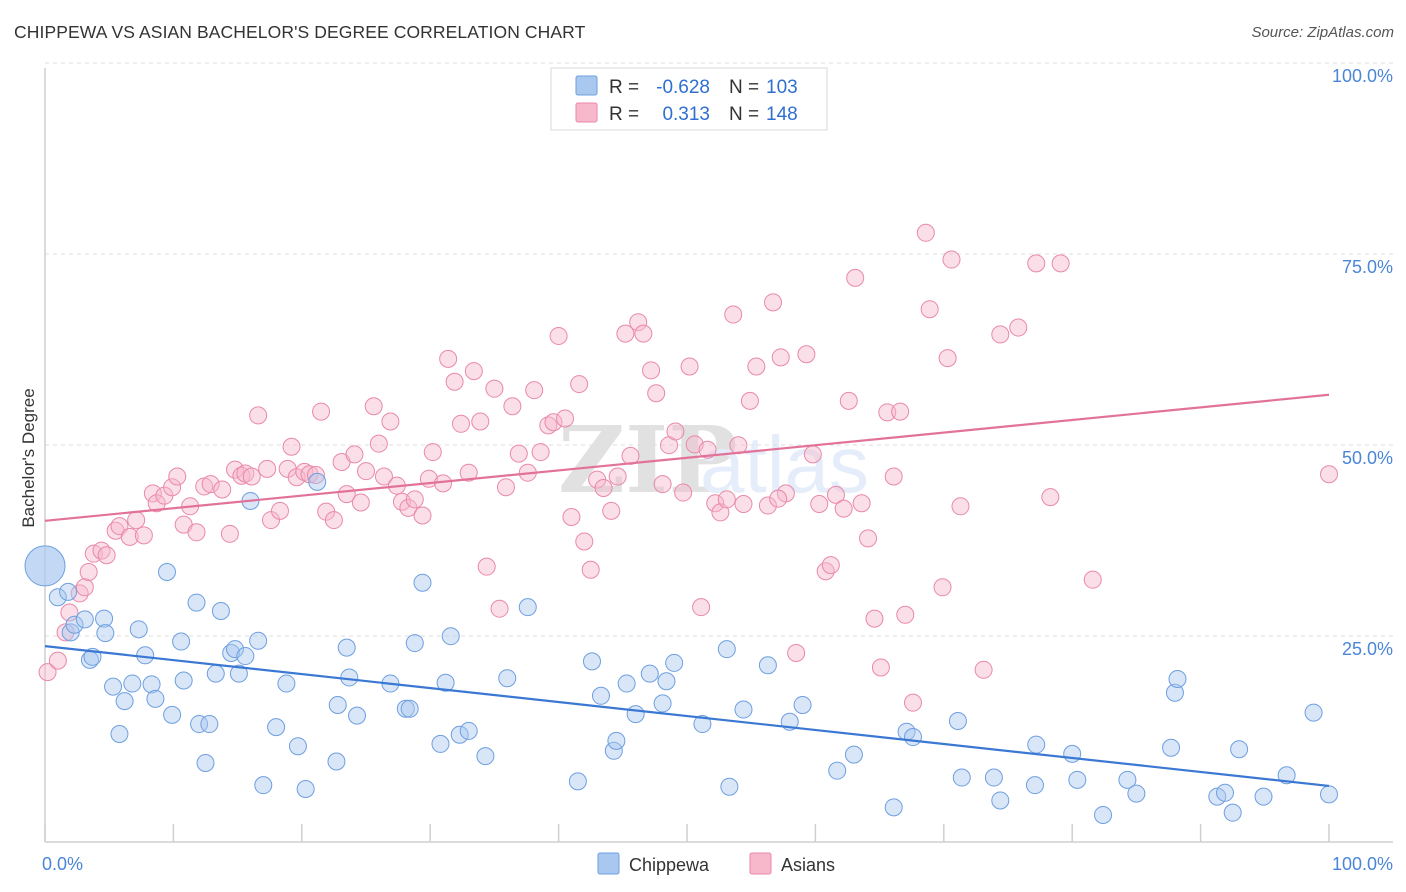 This screenshot has width=1406, height=892. What do you see at coordinates (669, 865) in the screenshot?
I see `bottom-legend-label-chippewa: Chippewa` at bounding box center [669, 865].